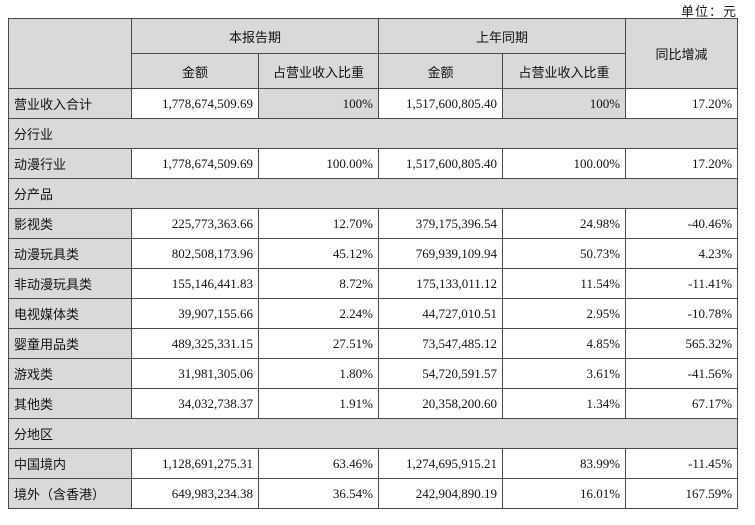  What do you see at coordinates (318, 373) in the screenshot?
I see `ratio-cell: 1.80%` at bounding box center [318, 373].